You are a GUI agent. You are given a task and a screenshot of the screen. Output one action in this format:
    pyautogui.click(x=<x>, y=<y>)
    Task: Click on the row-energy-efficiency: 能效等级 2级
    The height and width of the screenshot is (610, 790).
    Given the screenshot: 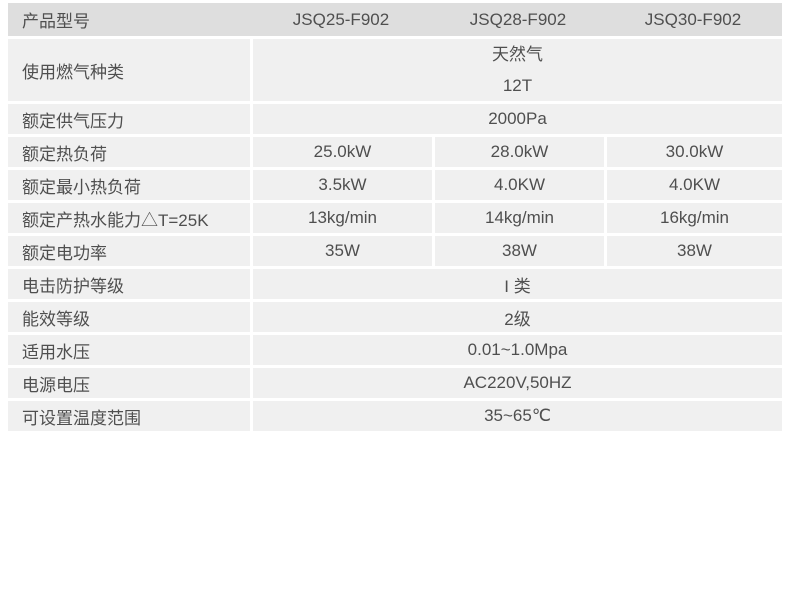 What is the action you would take?
    pyautogui.click(x=395, y=315)
    